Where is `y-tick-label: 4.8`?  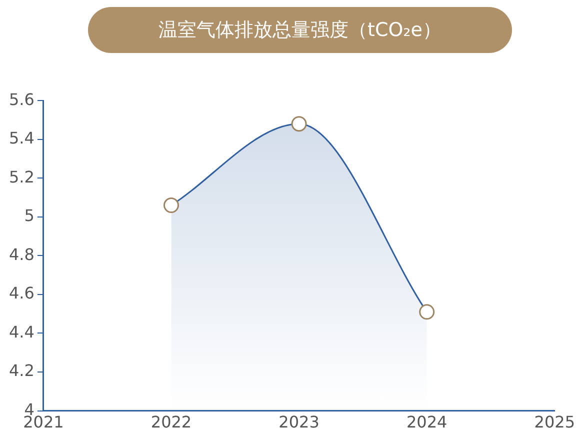
y-tick-label: 4.8 is located at coordinates (21, 254).